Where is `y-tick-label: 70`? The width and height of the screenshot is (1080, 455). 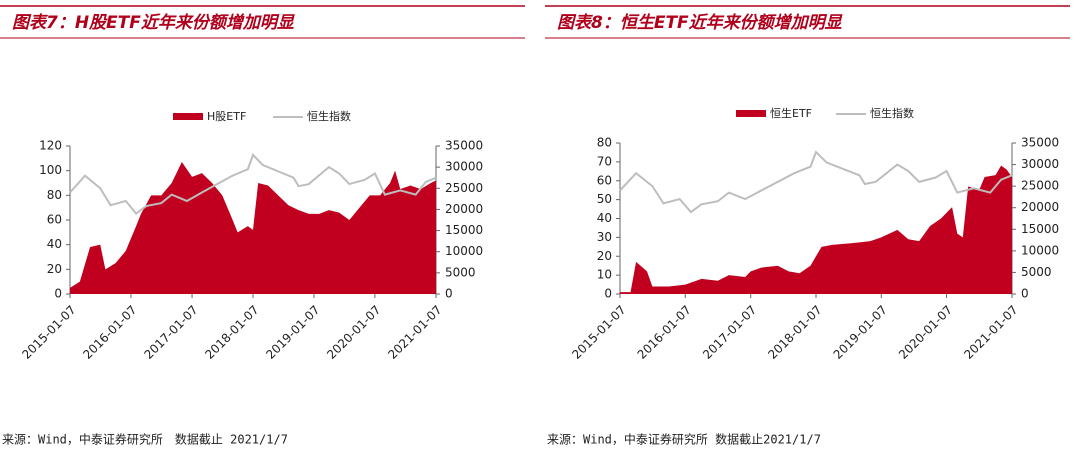
y-tick-label: 70 is located at coordinates (604, 161).